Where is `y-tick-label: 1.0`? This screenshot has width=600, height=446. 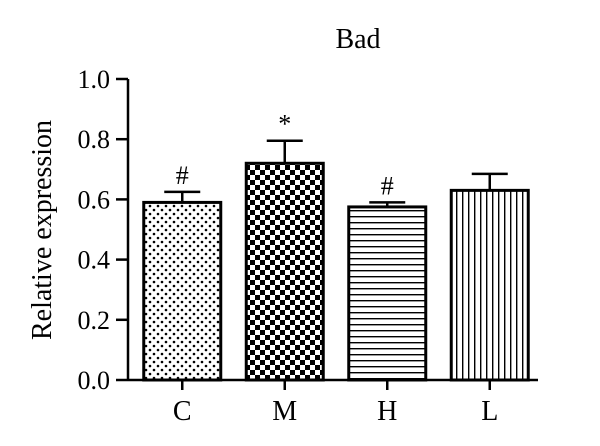 y-tick-label: 1.0 is located at coordinates (94, 79).